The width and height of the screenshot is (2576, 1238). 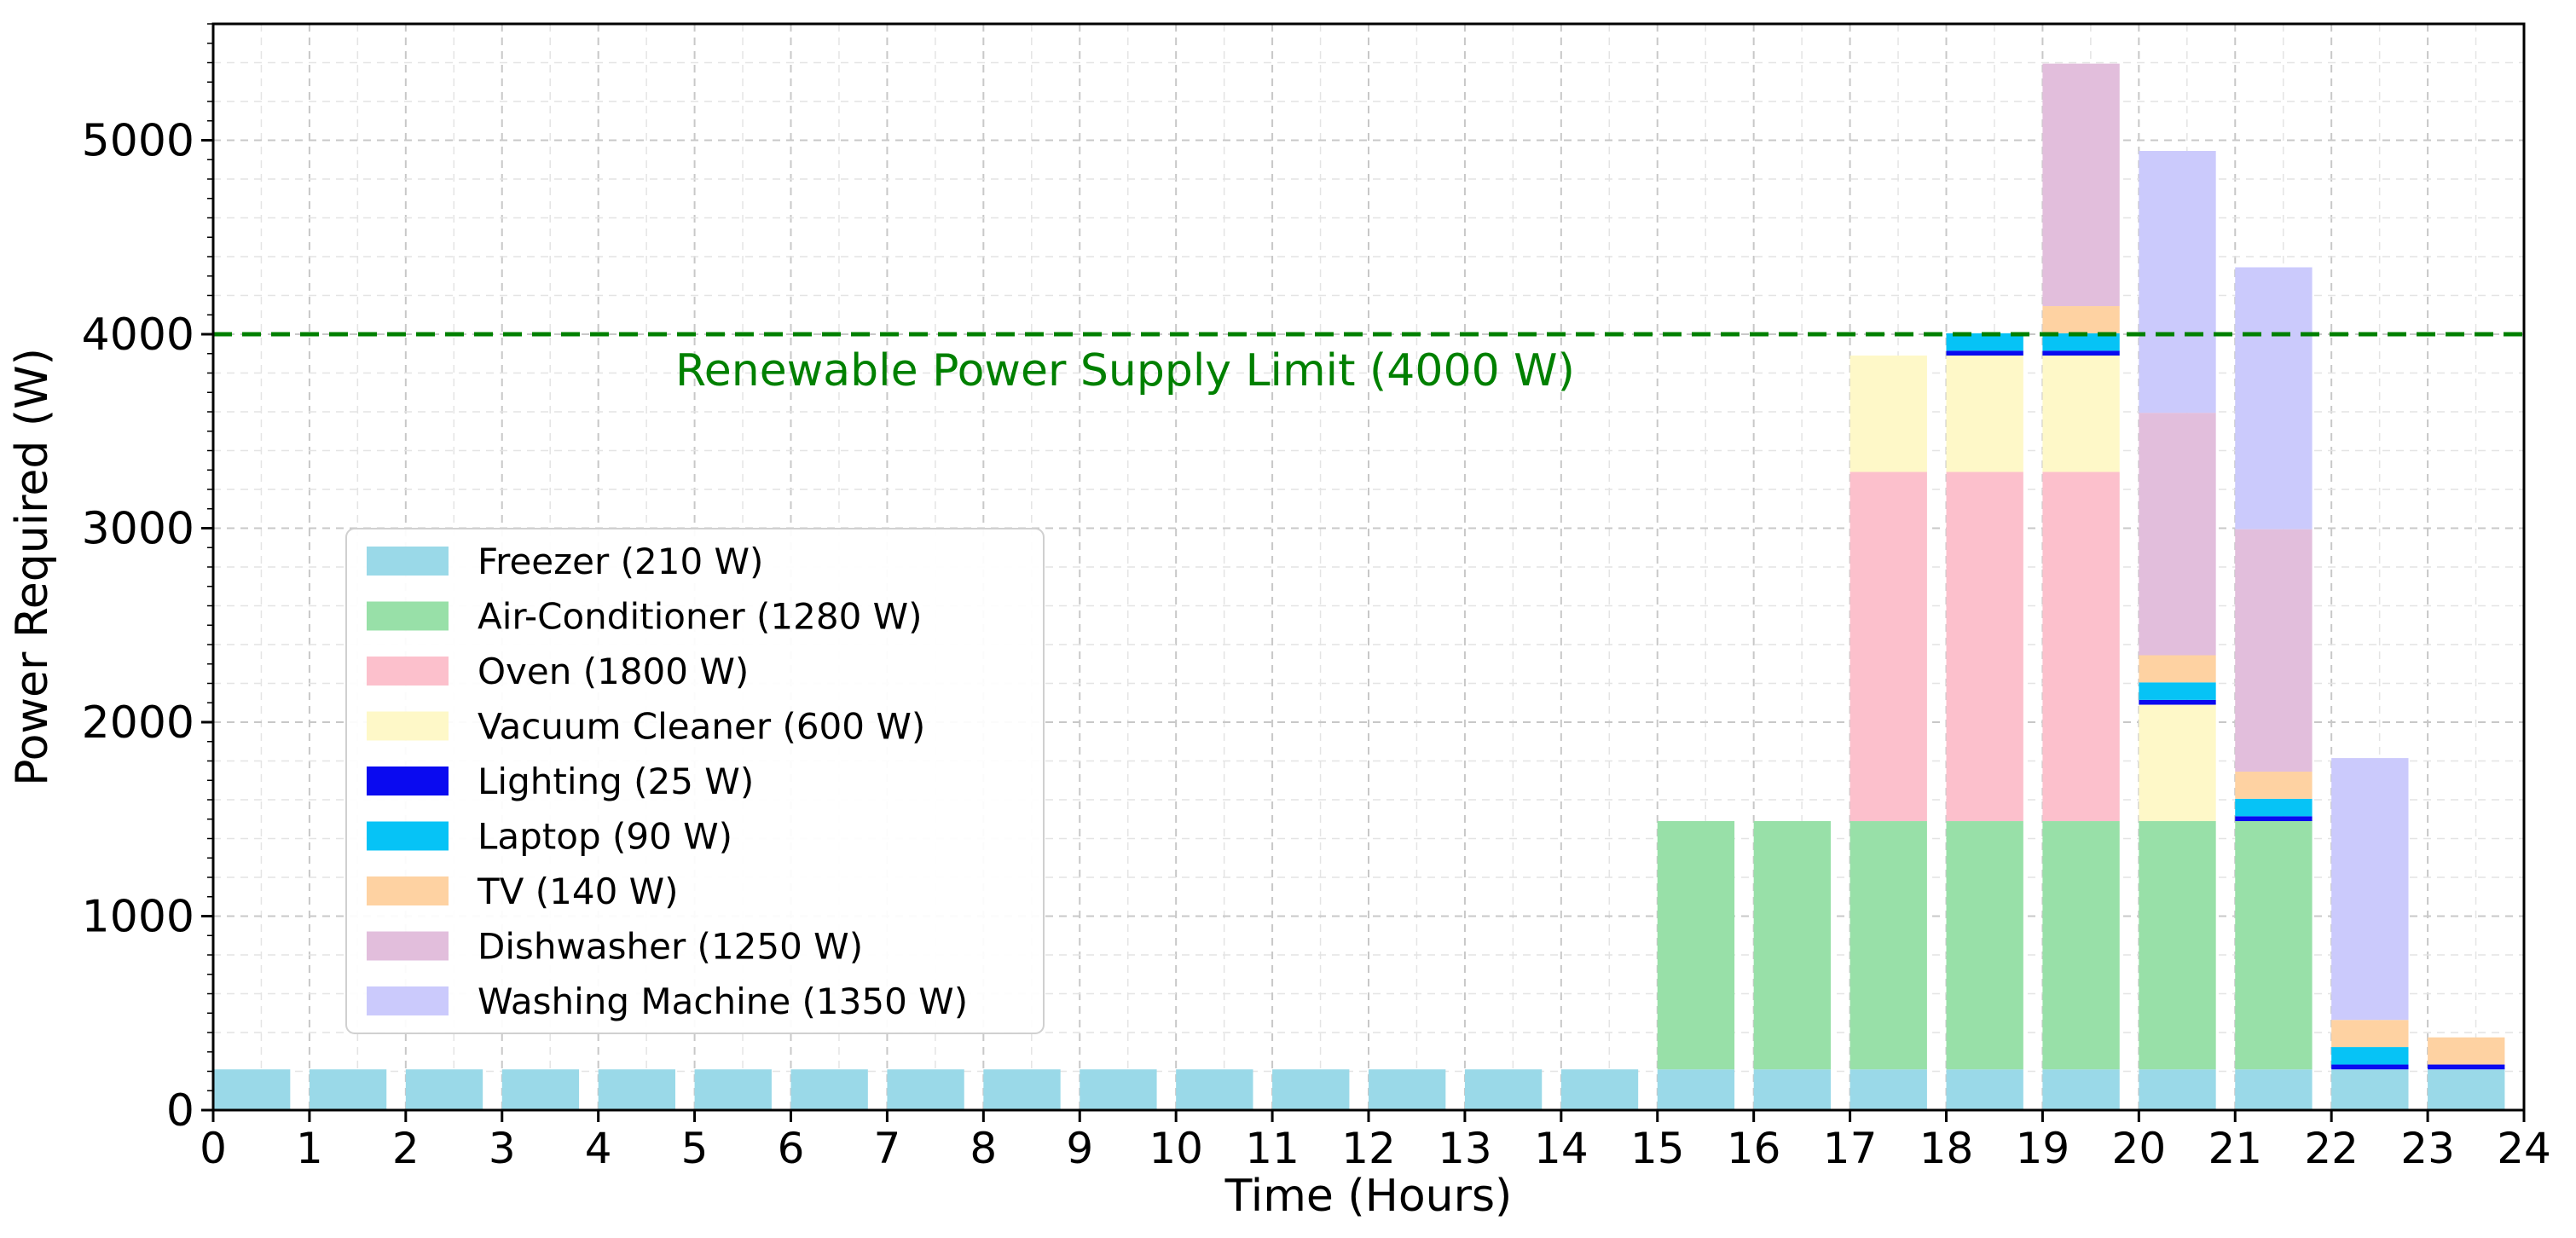 What do you see at coordinates (32, 567) in the screenshot?
I see `y-axis-label: Power Required (W)` at bounding box center [32, 567].